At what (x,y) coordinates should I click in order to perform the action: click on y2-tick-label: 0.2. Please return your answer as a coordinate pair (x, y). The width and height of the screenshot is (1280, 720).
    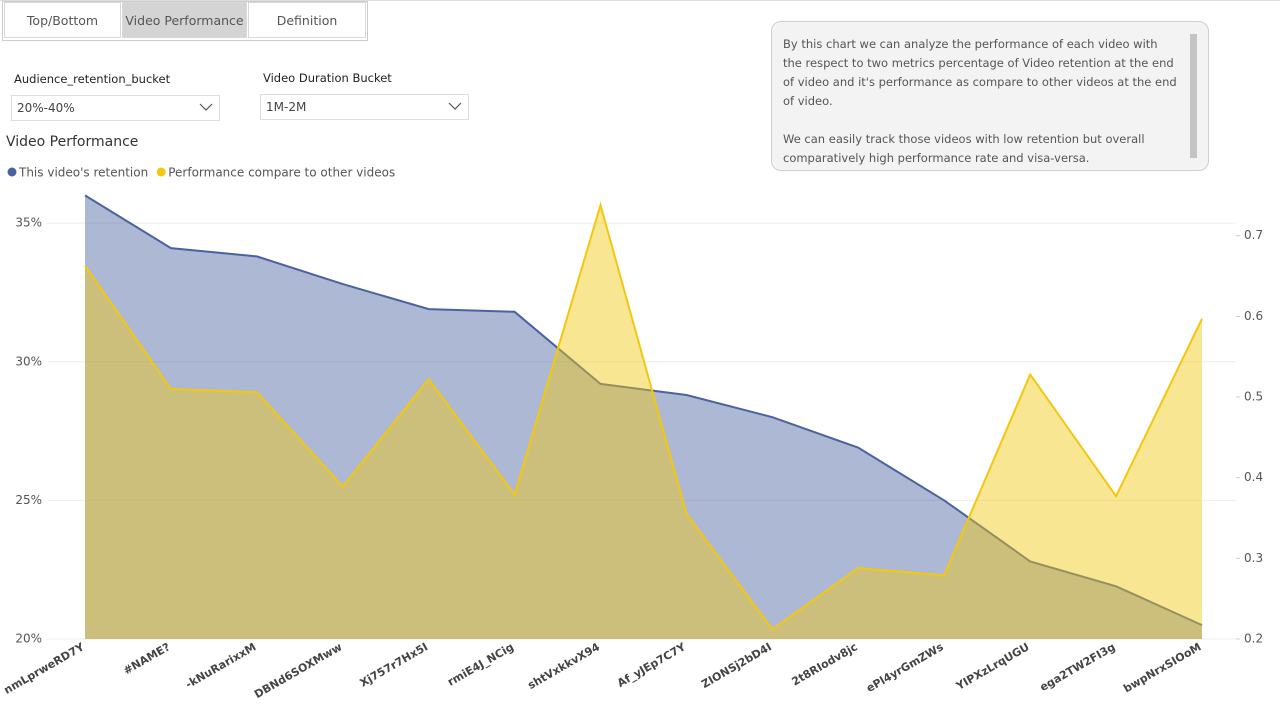
    Looking at the image, I should click on (1253, 639).